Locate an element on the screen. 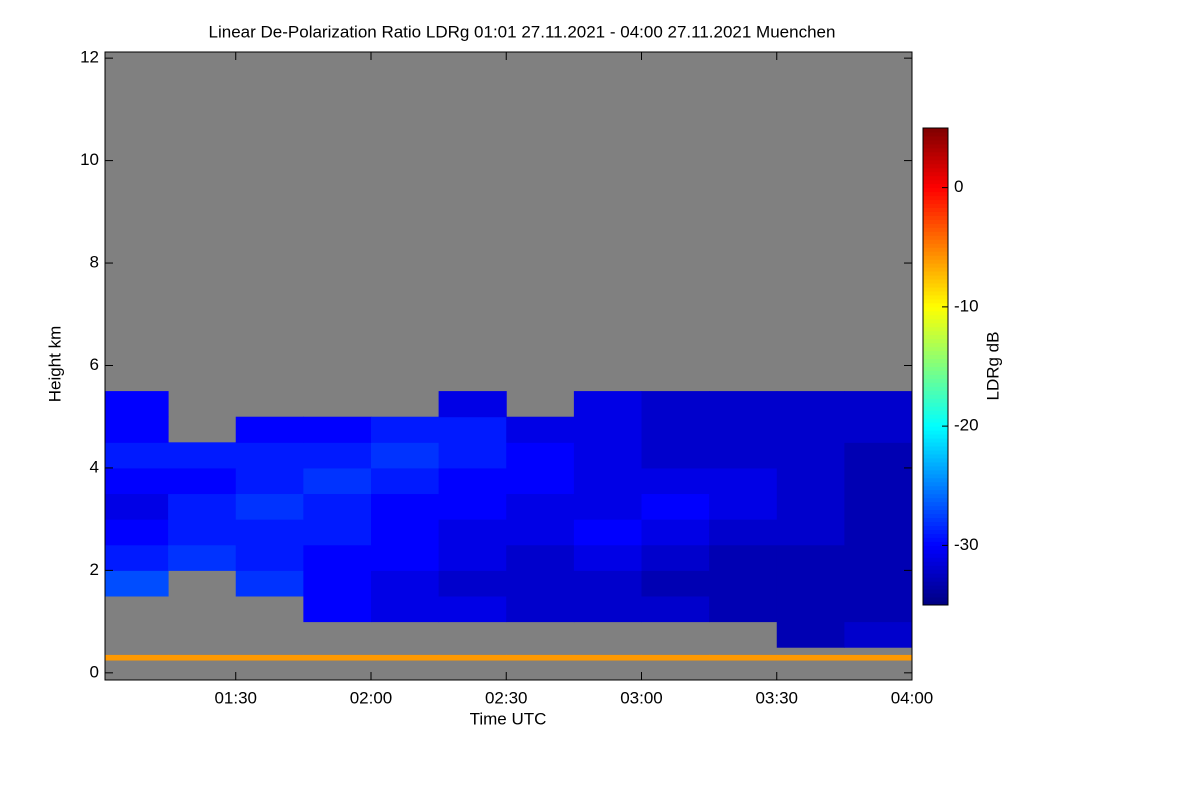 The width and height of the screenshot is (1200, 800). y-tick-label: 8 is located at coordinates (94, 262).